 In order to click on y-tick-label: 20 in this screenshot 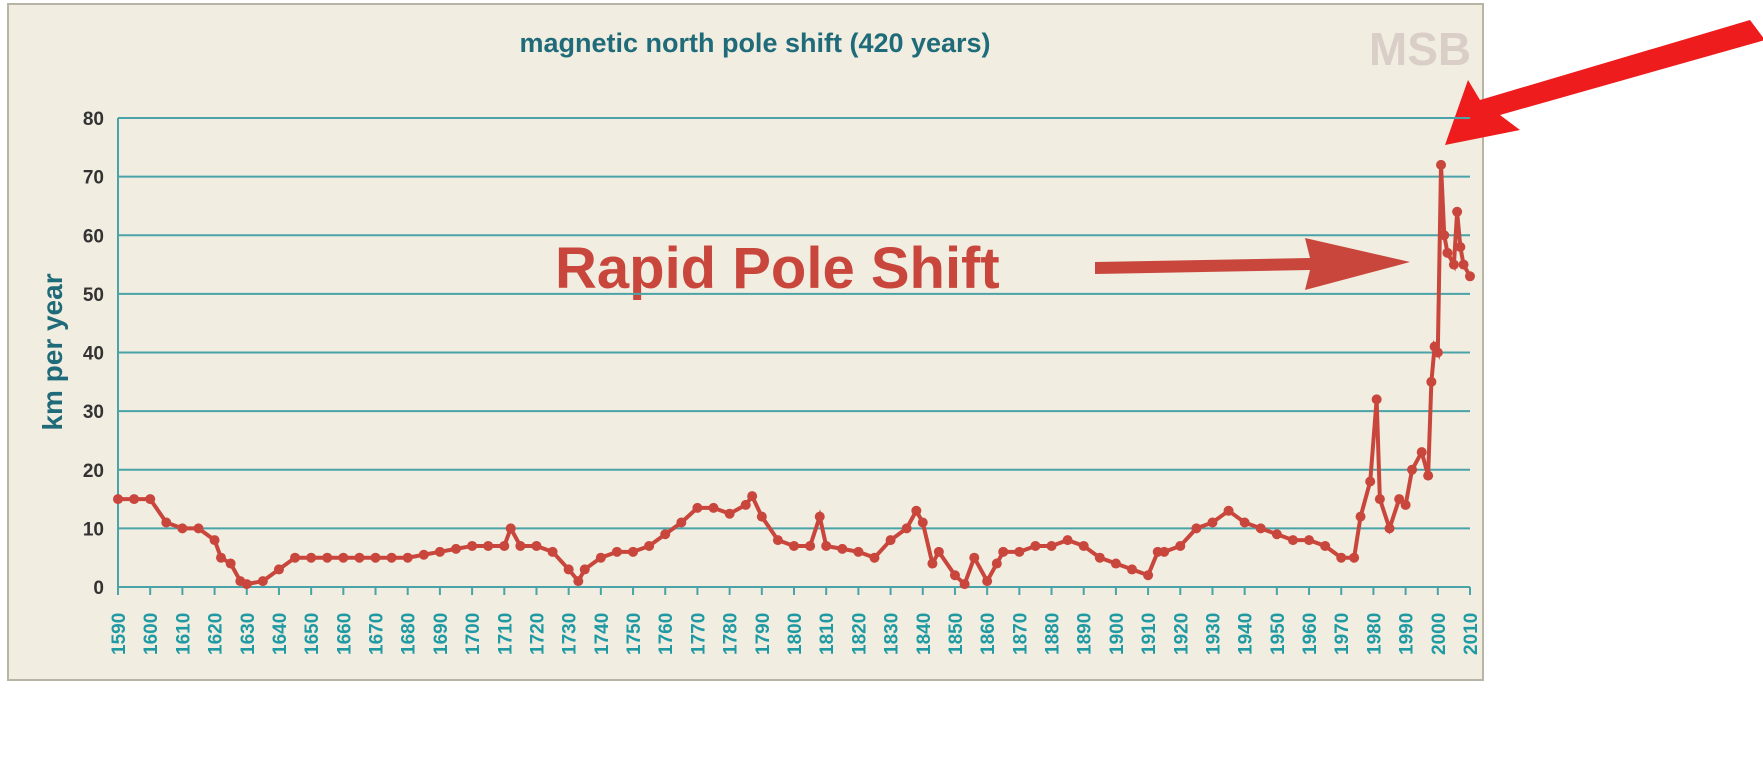, I will do `click(93, 471)`.